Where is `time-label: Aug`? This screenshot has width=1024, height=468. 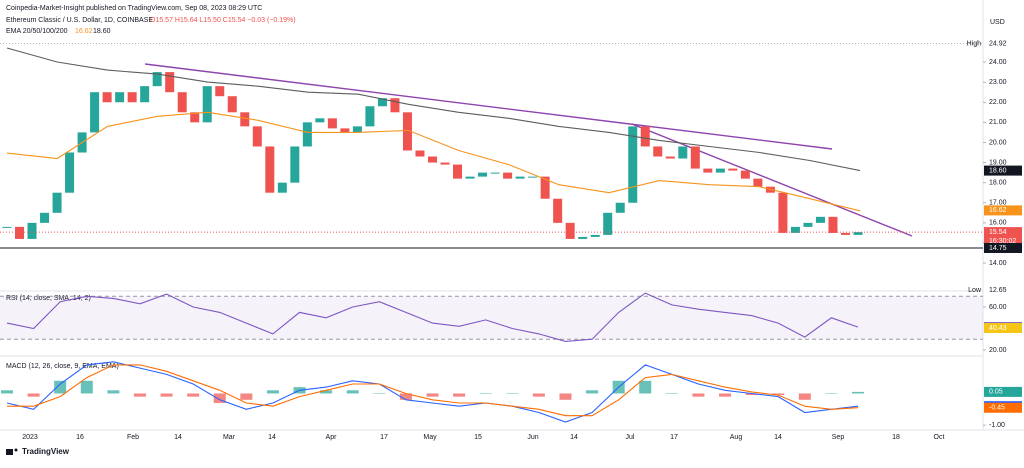 time-label: Aug is located at coordinates (736, 437).